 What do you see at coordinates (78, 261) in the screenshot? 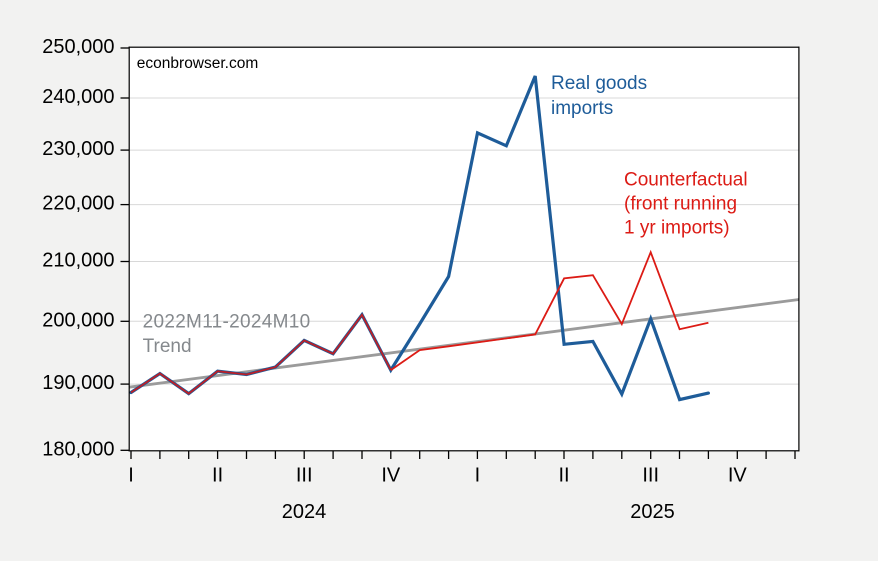
I see `svg-text: 210,000` at bounding box center [78, 261].